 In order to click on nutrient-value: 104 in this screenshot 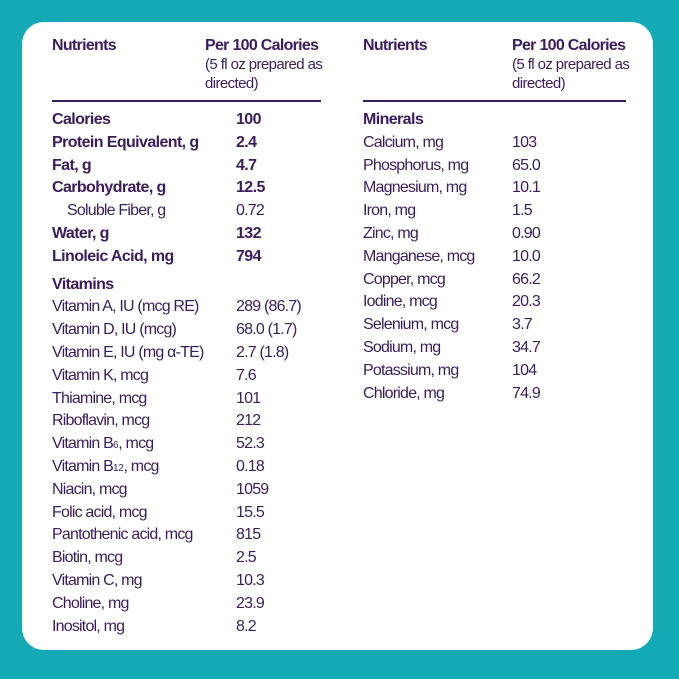, I will do `click(524, 370)`.